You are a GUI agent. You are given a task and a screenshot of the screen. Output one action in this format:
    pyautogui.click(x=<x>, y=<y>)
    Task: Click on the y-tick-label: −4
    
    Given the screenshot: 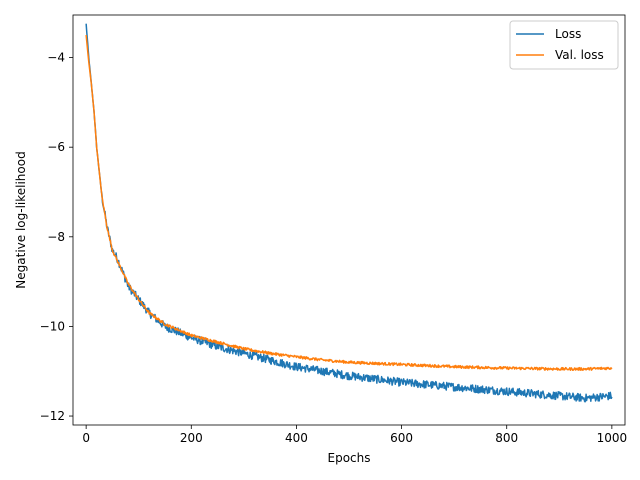 What is the action you would take?
    pyautogui.click(x=56, y=58)
    